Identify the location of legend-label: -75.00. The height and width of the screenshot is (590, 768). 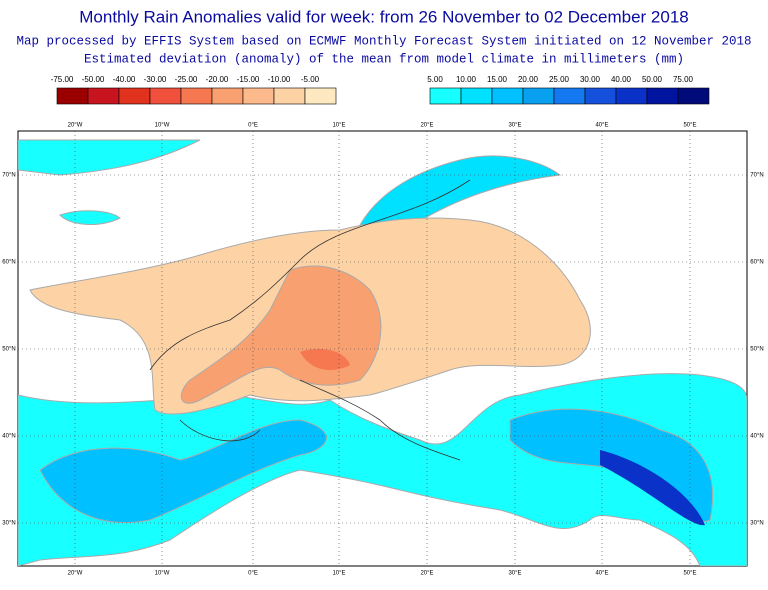
(62, 79).